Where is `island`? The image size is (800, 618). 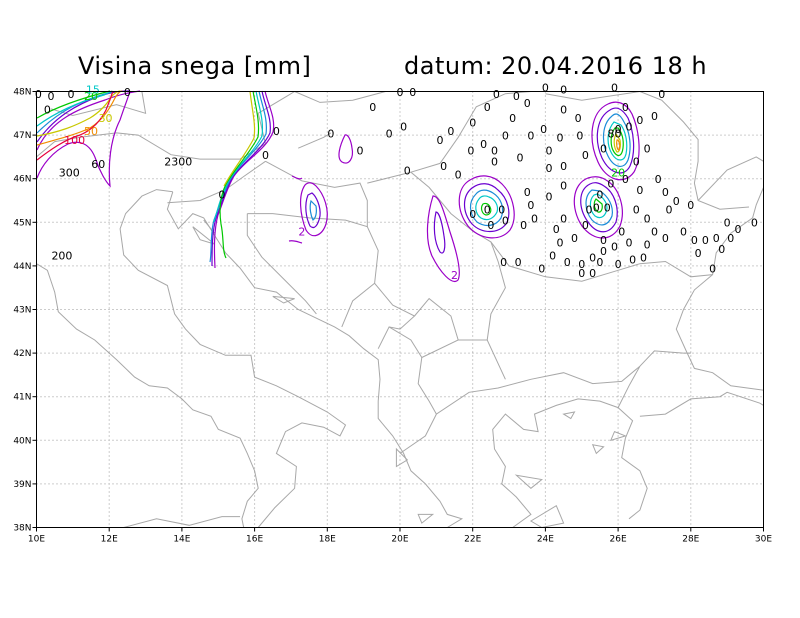
island is located at coordinates (547, 516).